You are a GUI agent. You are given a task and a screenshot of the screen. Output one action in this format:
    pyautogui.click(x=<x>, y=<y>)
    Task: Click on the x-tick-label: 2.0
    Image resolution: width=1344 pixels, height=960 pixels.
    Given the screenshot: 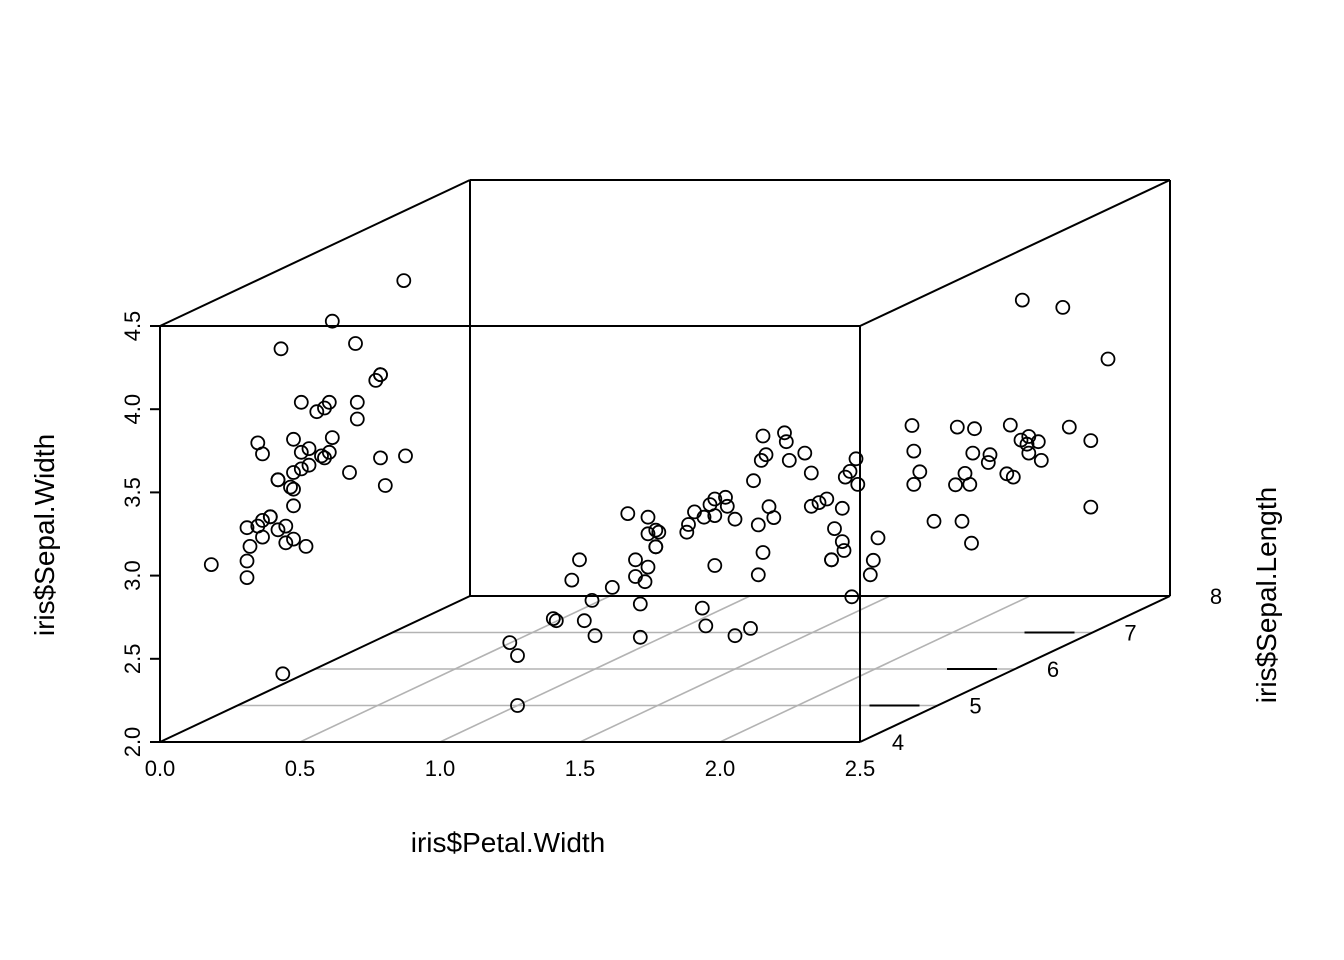 What is the action you would take?
    pyautogui.click(x=720, y=768)
    